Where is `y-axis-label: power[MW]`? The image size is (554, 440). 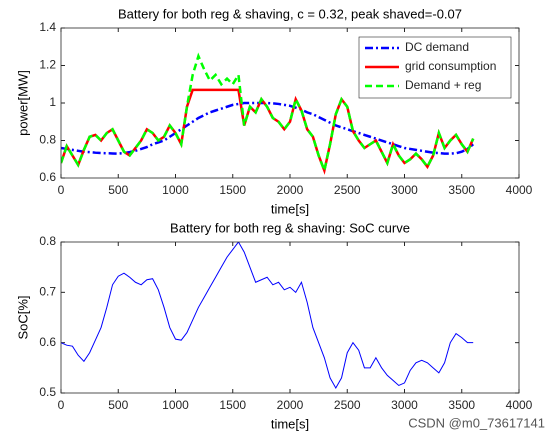
y-axis-label: power[MW] is located at coordinates (22, 103).